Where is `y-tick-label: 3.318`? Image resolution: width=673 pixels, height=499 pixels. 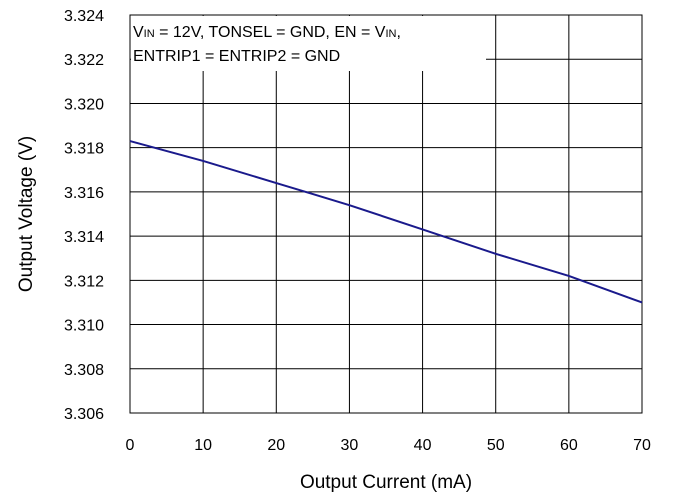
y-tick-label: 3.318 is located at coordinates (84, 149).